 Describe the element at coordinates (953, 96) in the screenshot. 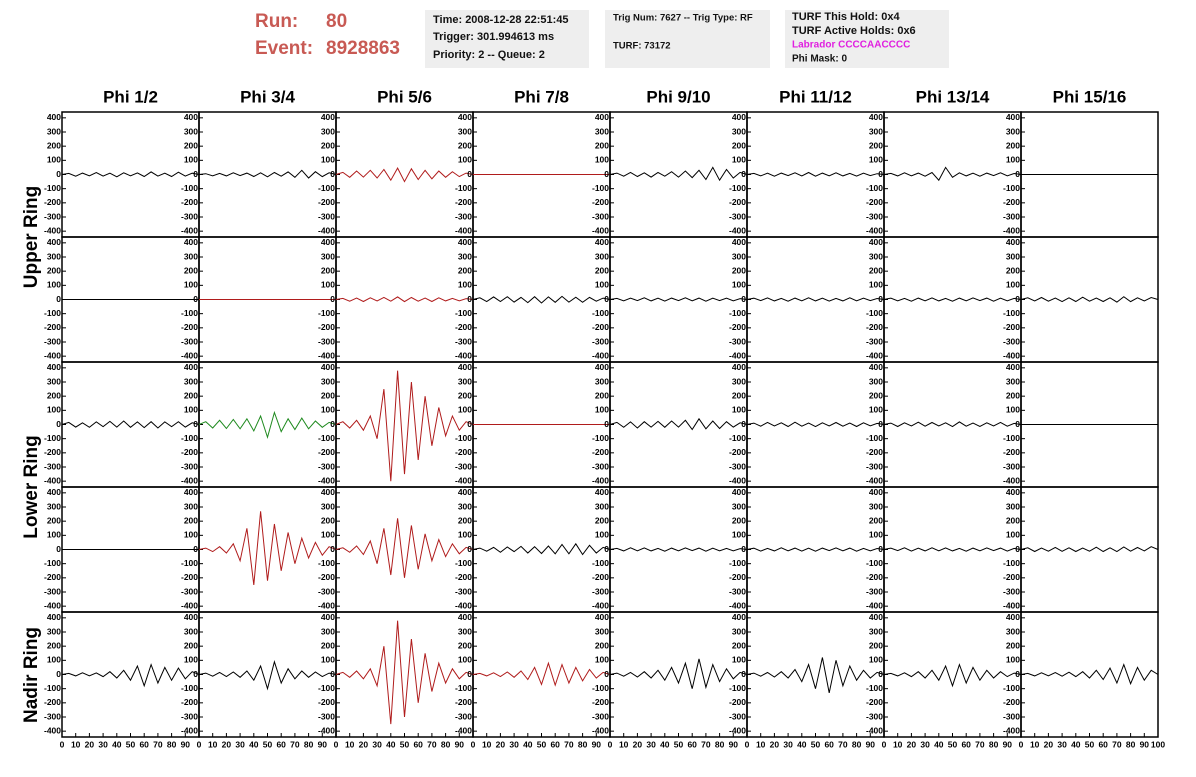

I see `column-label: Phi 13/14` at that location.